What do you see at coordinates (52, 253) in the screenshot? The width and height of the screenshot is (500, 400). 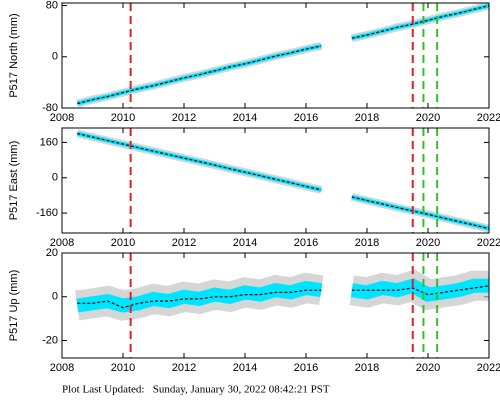 I see `y-tick-label: 20` at bounding box center [52, 253].